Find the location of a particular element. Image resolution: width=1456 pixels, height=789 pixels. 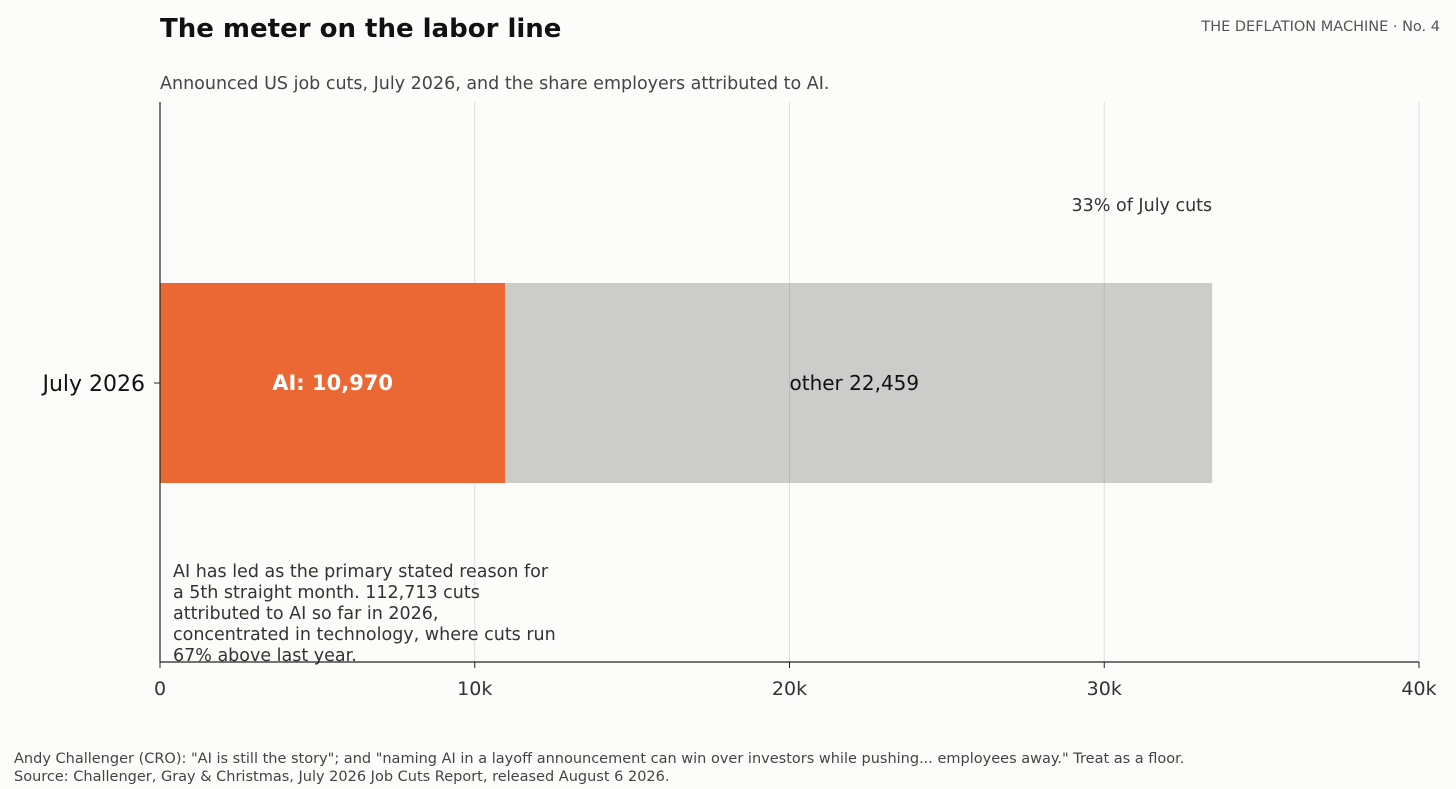

bar-segment-ai is located at coordinates (333, 383).